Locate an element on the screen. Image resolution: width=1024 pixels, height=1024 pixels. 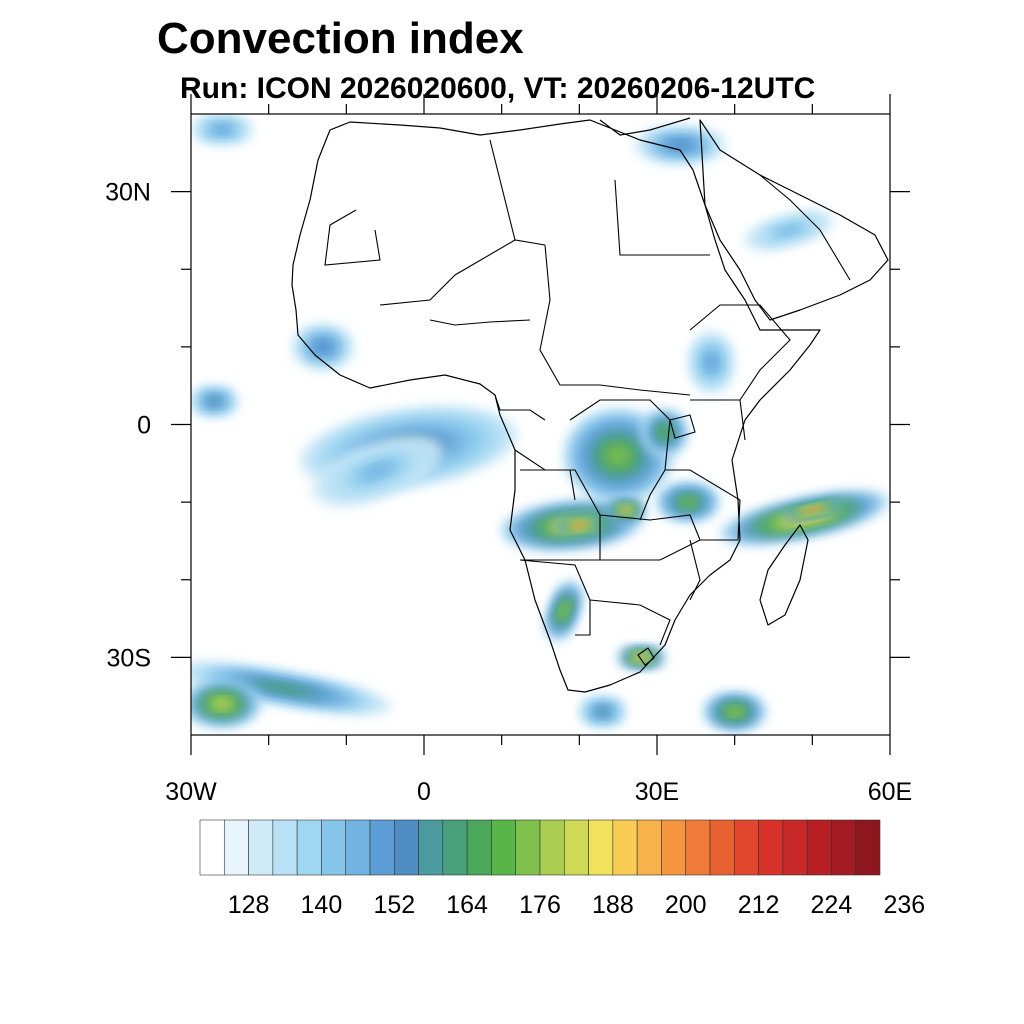
colorbar-label: 176 is located at coordinates (540, 905).